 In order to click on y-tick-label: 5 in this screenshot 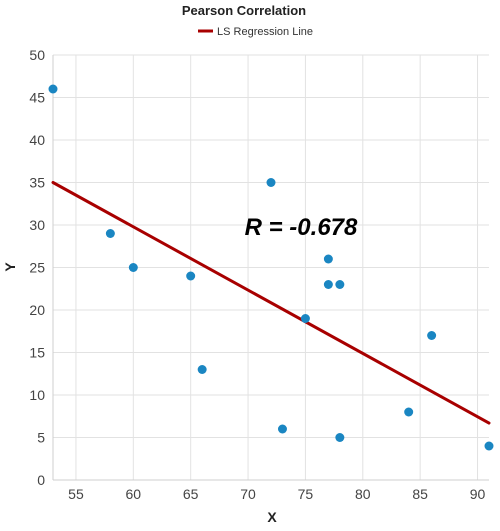, I will do `click(41, 438)`.